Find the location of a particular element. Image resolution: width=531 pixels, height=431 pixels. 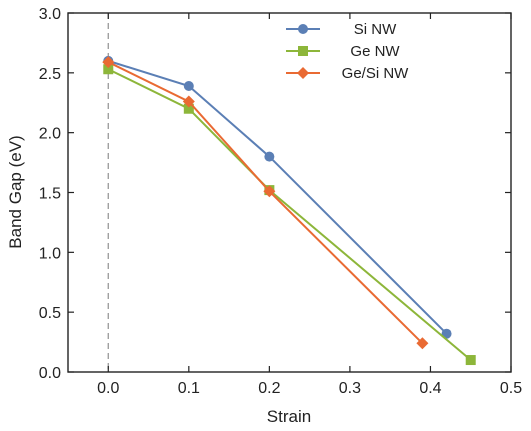

legend-entry: Ge/Si NW is located at coordinates (347, 73).